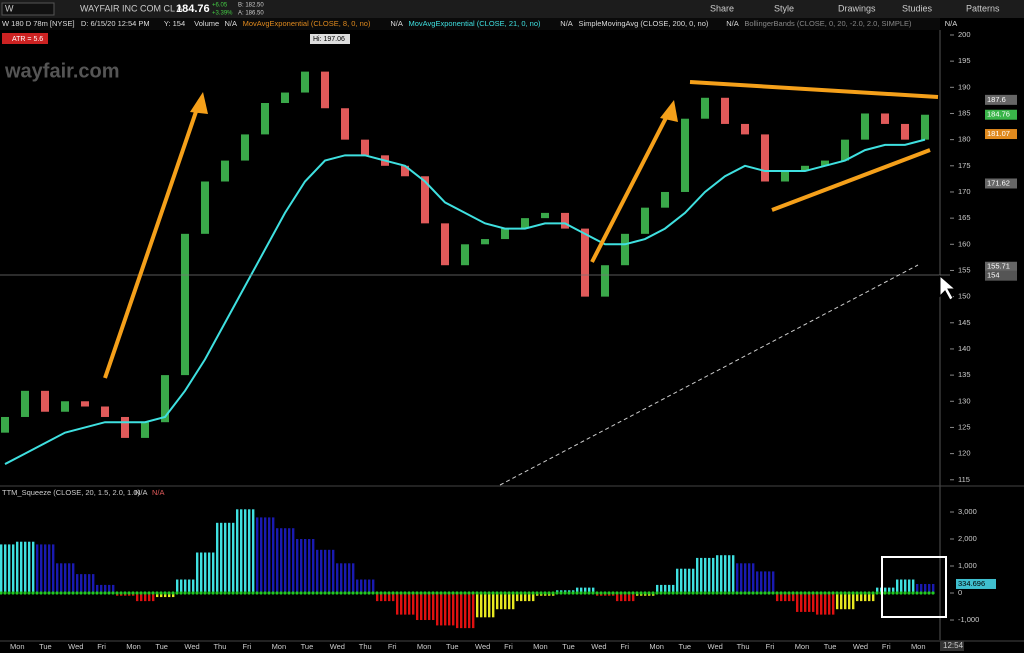  I want to click on y-tick-label: 200, so click(964, 34).